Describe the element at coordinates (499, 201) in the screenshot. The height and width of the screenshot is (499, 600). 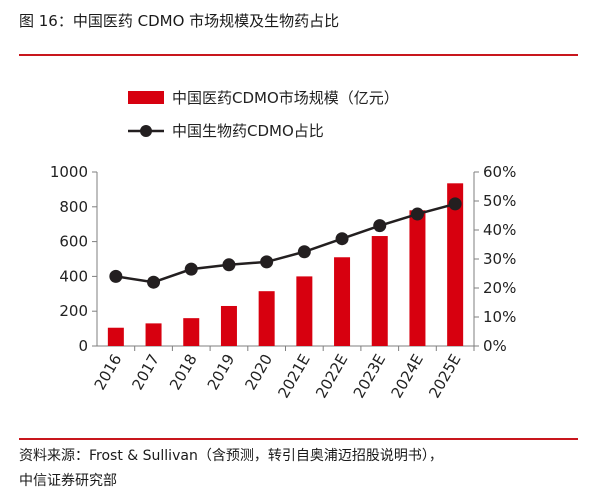
I see `y-right-tick-label: 50%` at that location.